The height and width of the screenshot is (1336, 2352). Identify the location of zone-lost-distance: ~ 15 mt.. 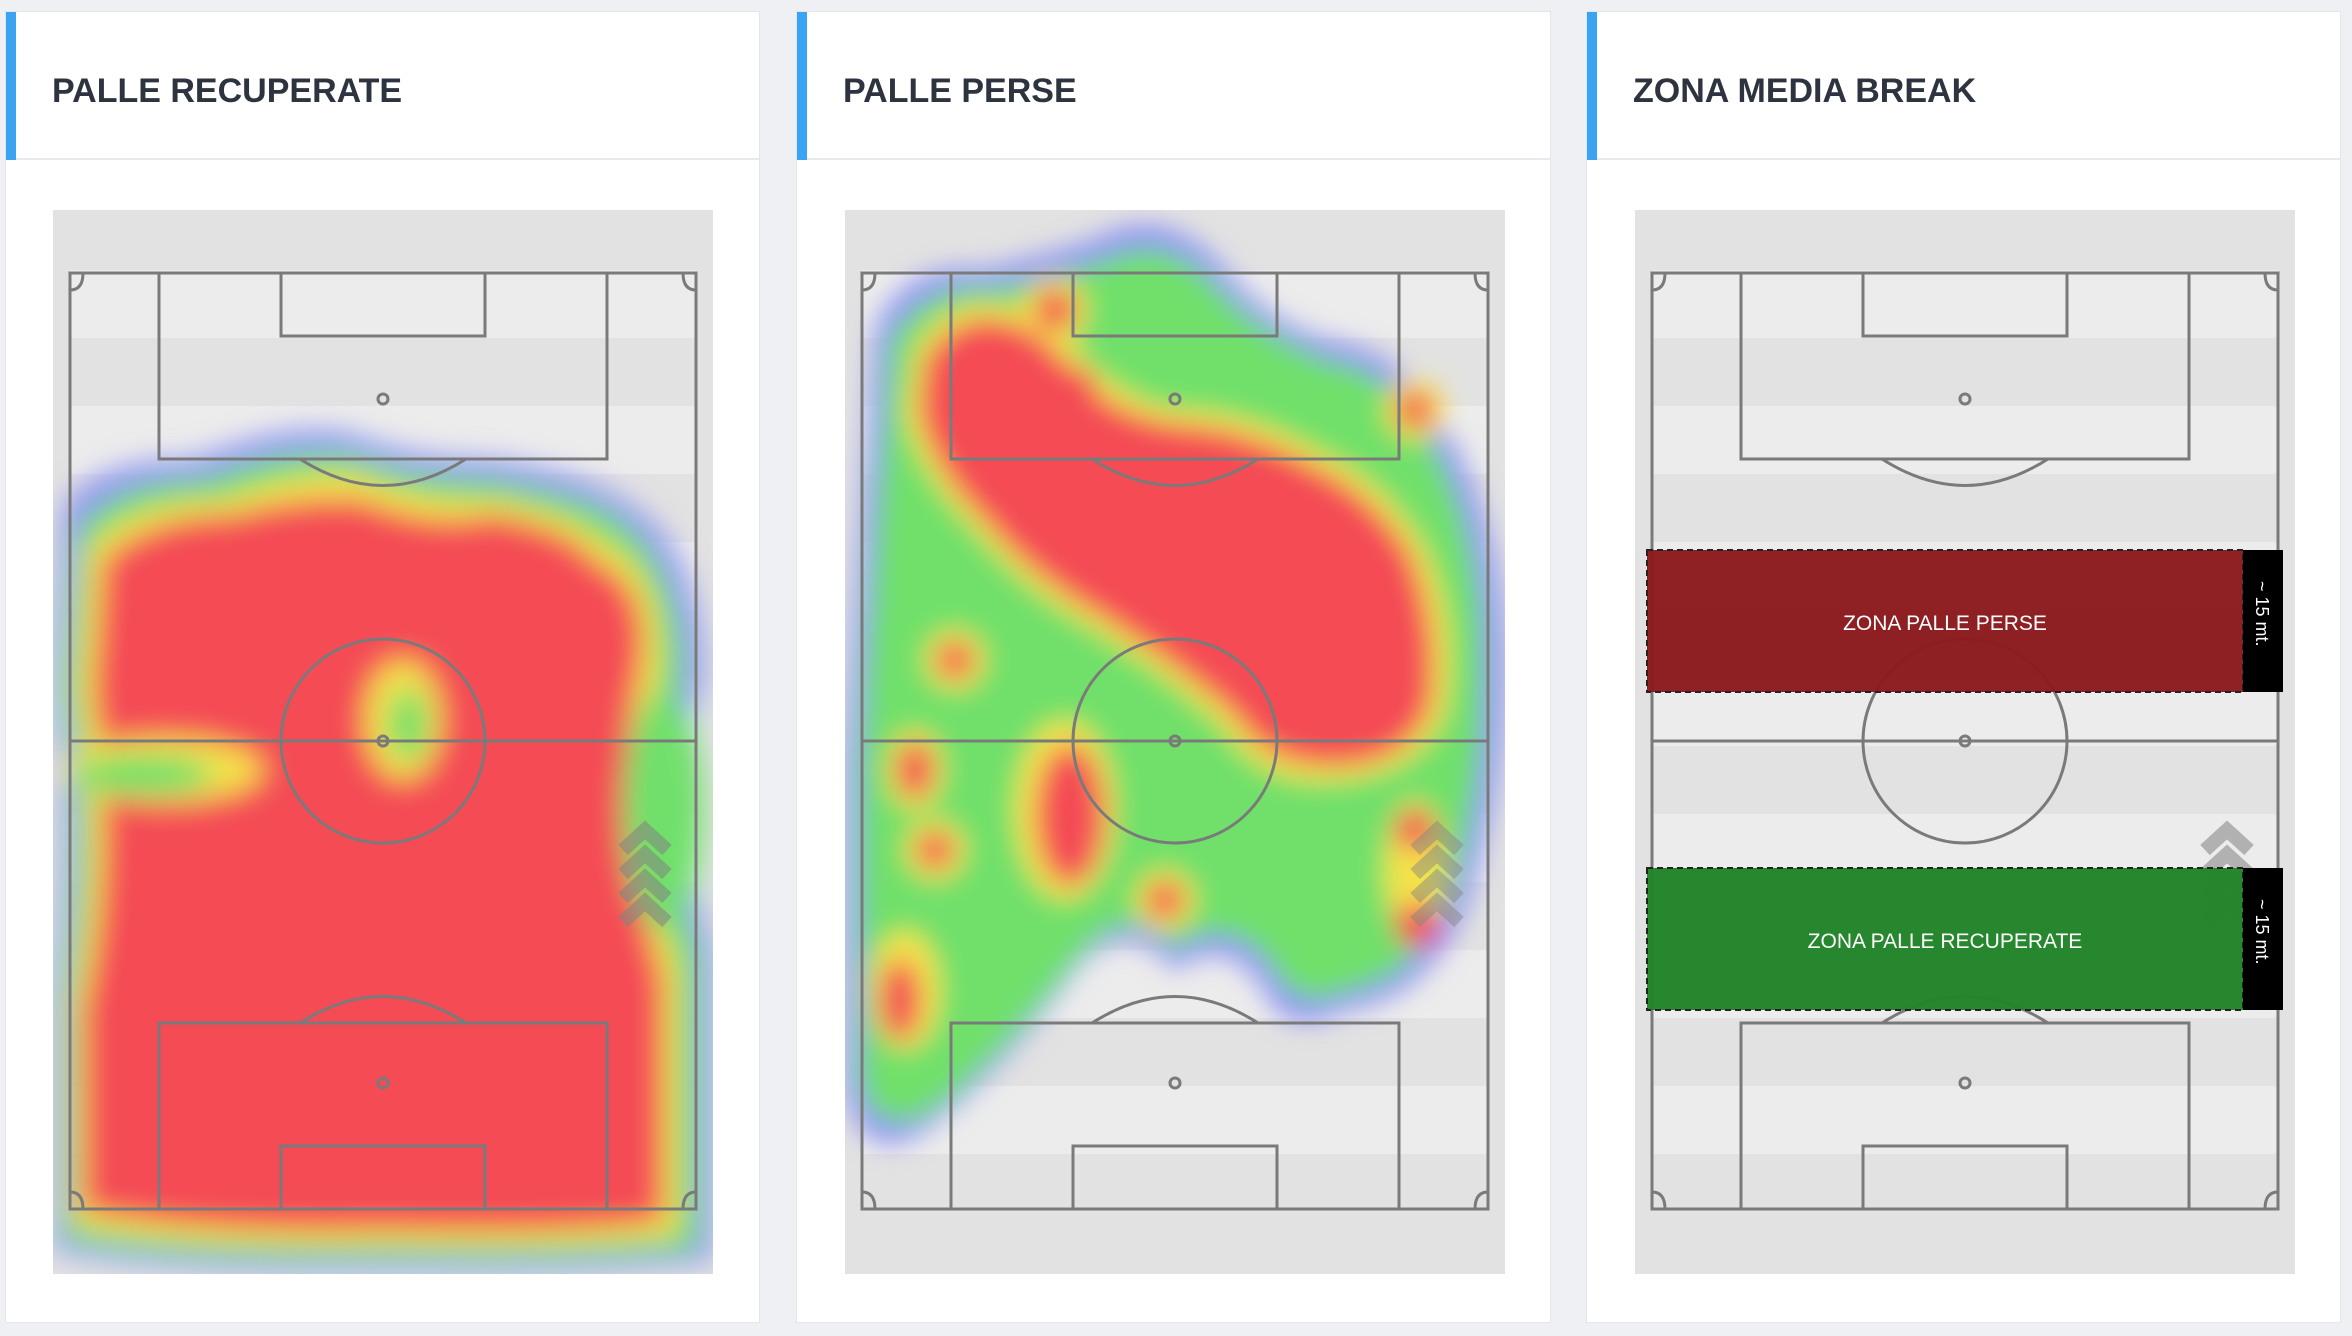
(2262, 614).